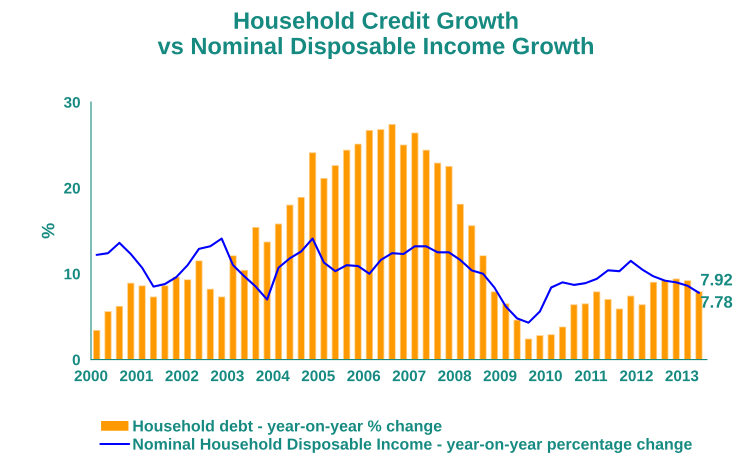 The height and width of the screenshot is (464, 752). What do you see at coordinates (287, 427) in the screenshot?
I see `legend-label: Household debt - year-on-year % change` at bounding box center [287, 427].